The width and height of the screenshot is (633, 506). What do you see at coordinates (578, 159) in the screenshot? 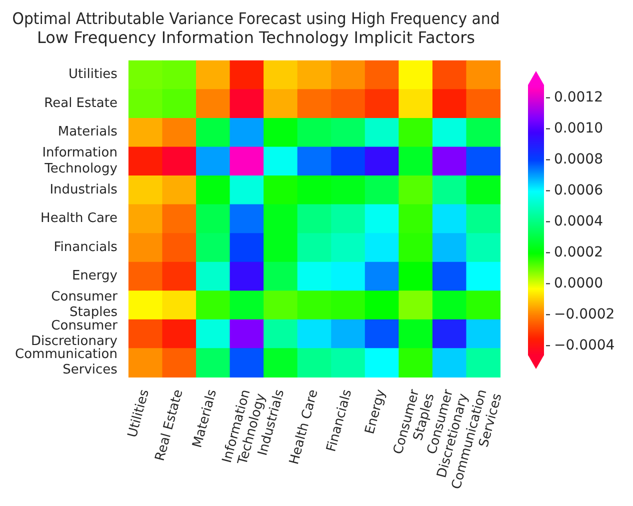
I see `color-bar-label: 0.0008` at bounding box center [578, 159].